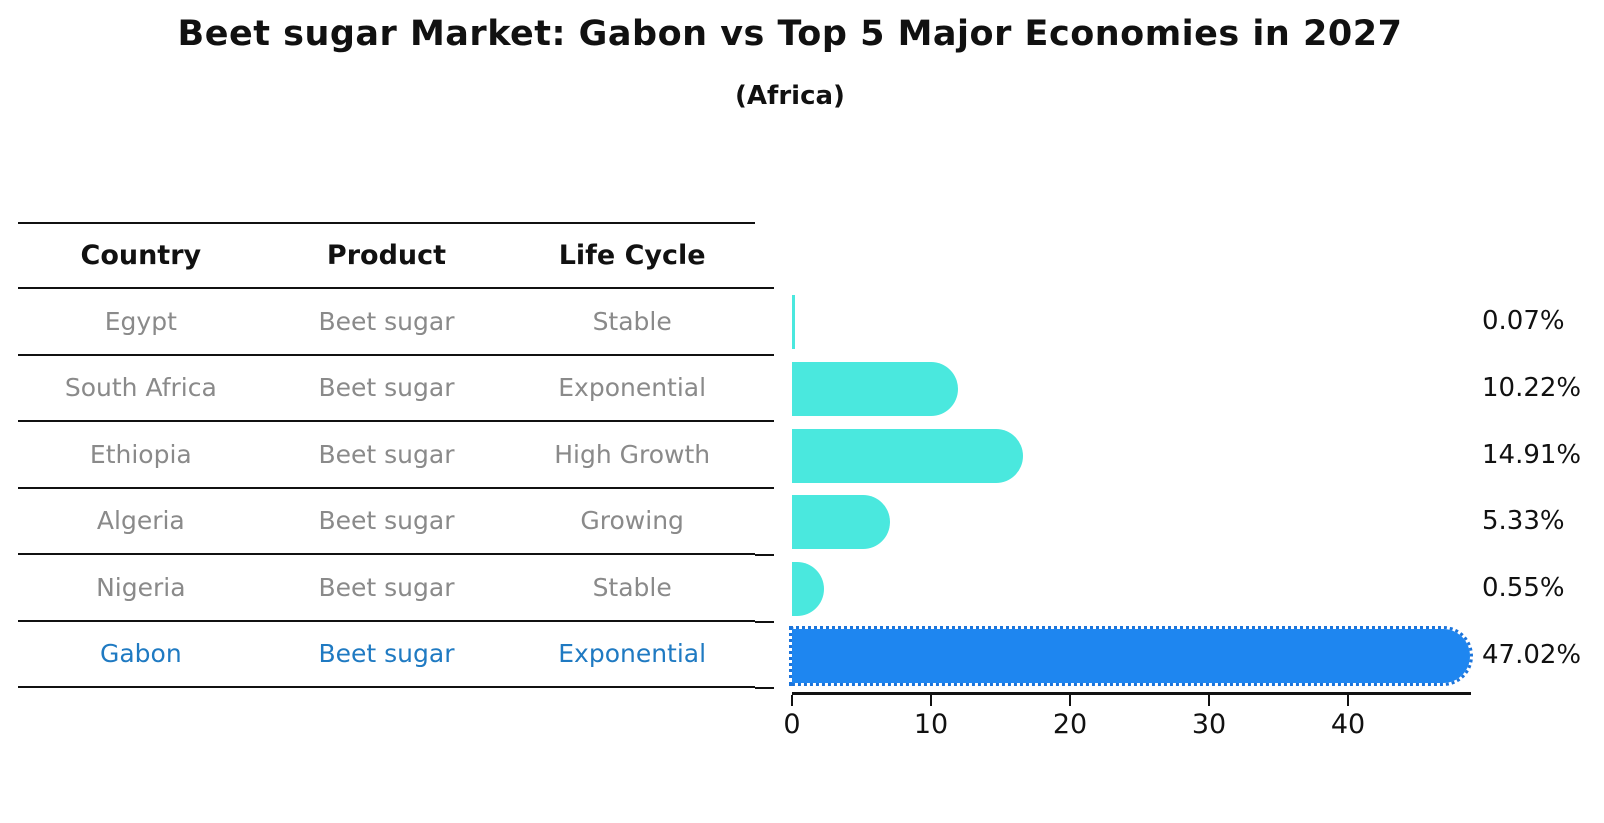  What do you see at coordinates (1131, 655) in the screenshot?
I see `bar-gabon` at bounding box center [1131, 655].